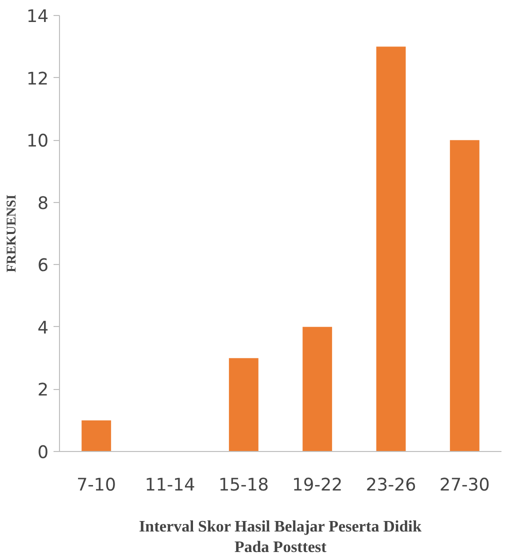 This screenshot has height=558, width=511. I want to click on x-axis-title: Interval Skor Hasil Belajar Peserta Didik Pada Posttest, so click(280, 537).